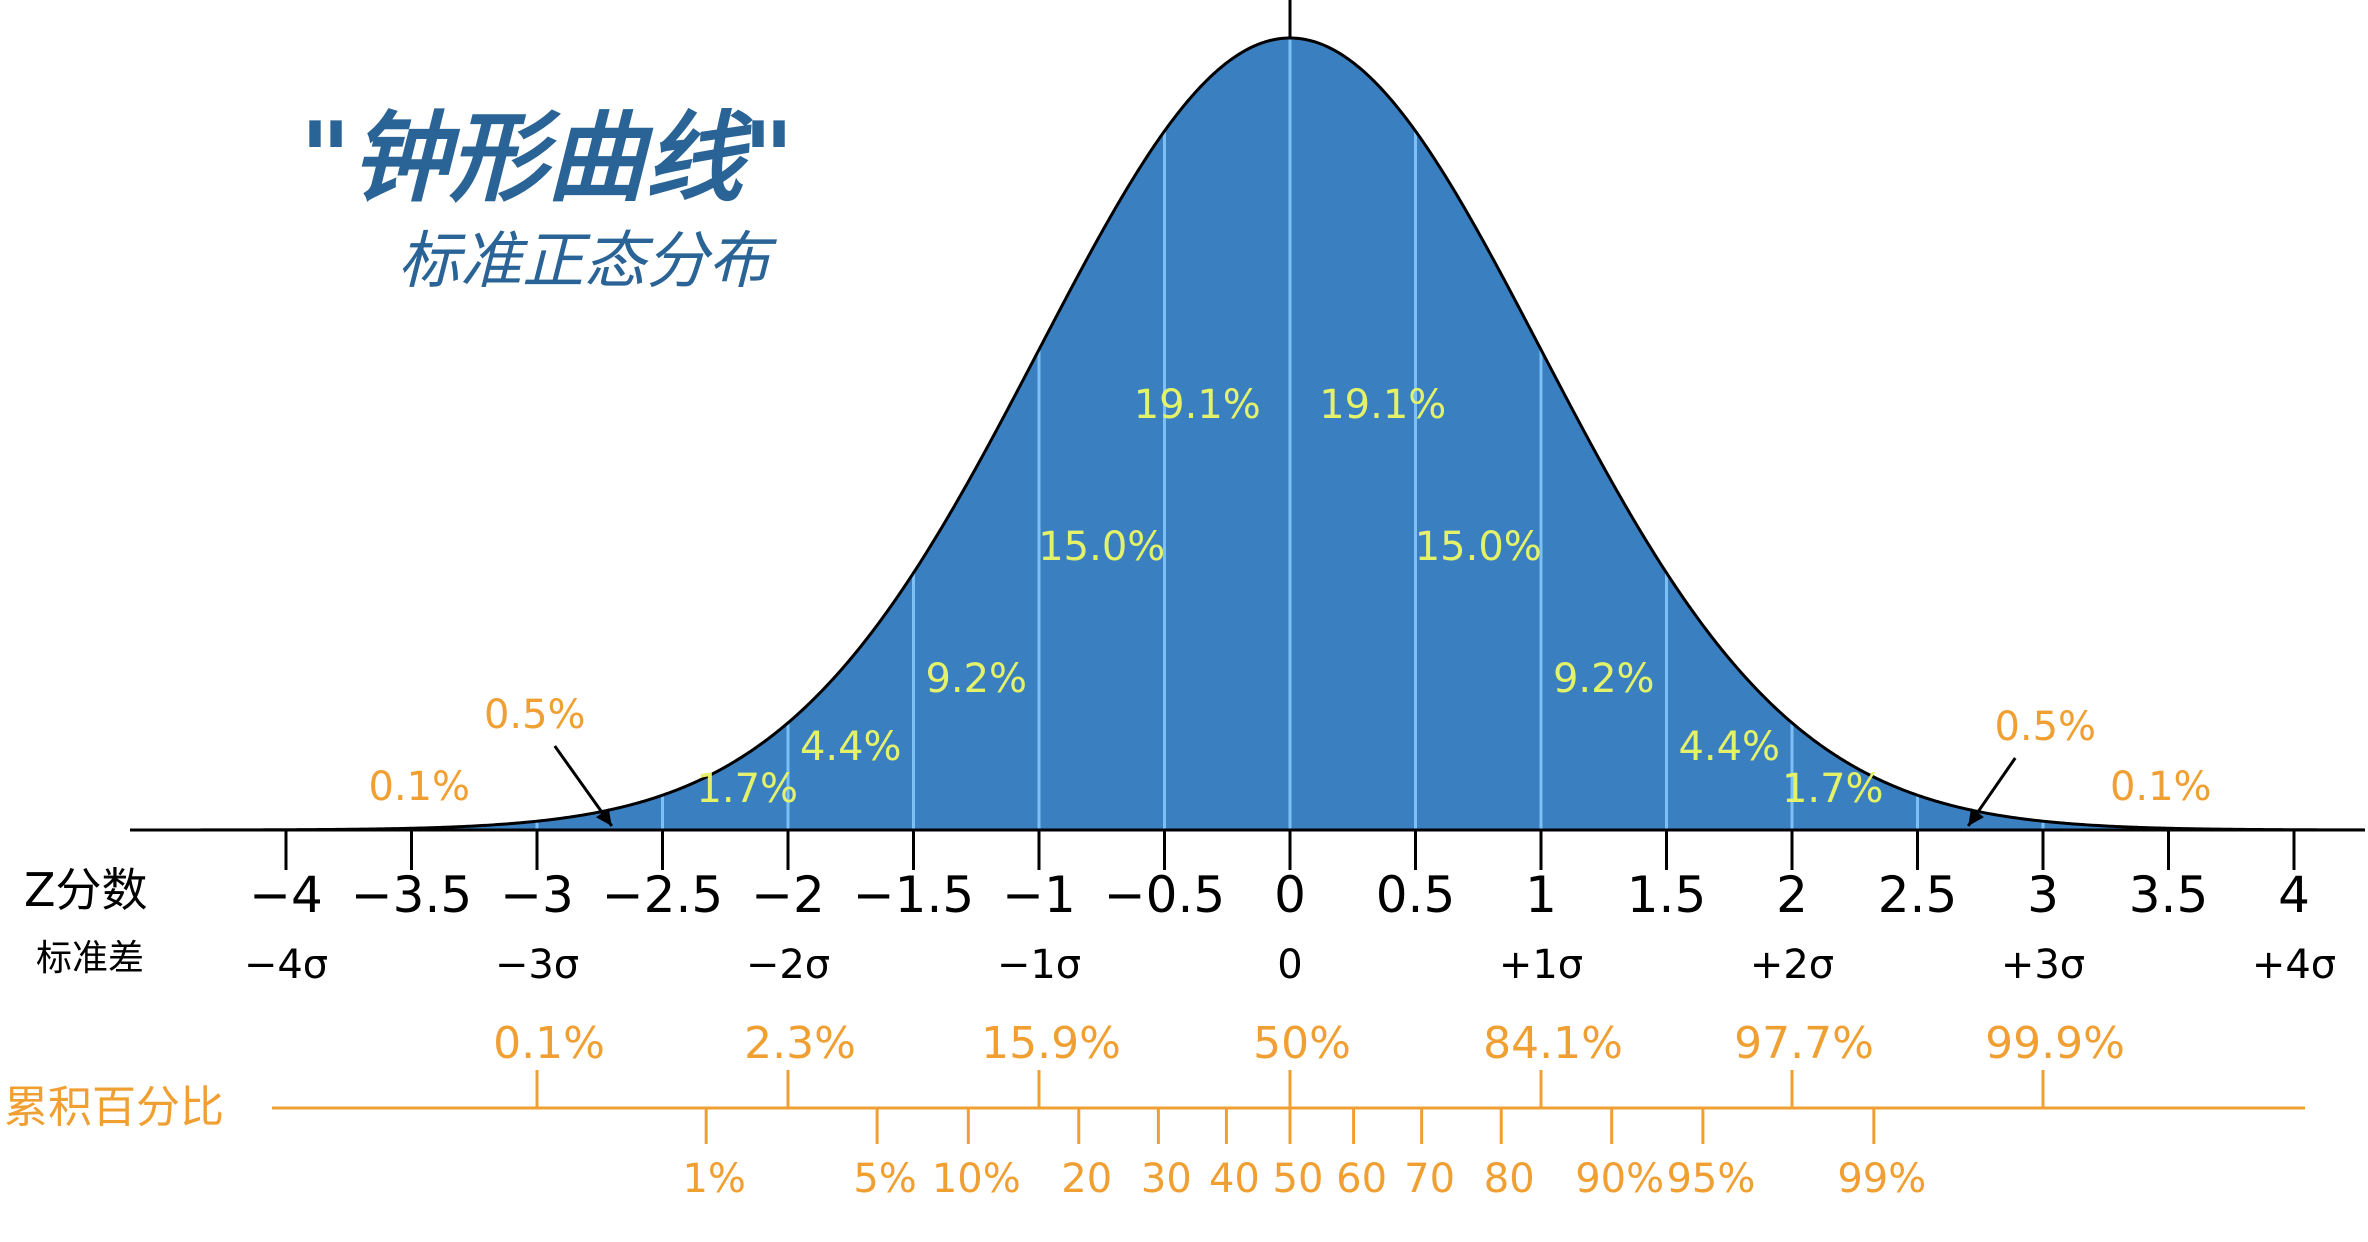 This screenshot has width=2368, height=1242. I want to click on sd-tick-label: 0, so click(1289, 965).